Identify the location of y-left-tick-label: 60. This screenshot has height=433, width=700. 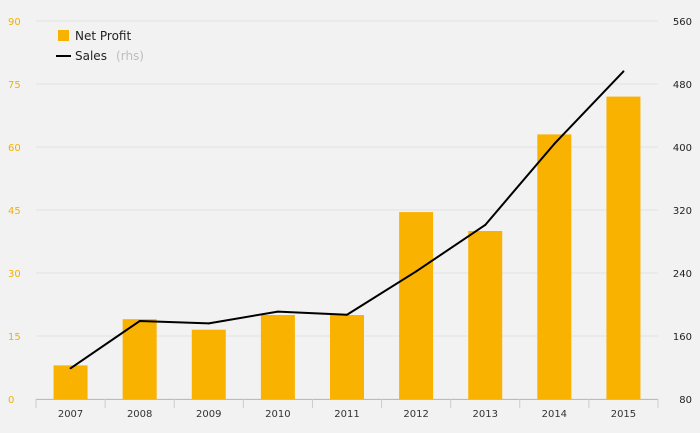
(14, 148).